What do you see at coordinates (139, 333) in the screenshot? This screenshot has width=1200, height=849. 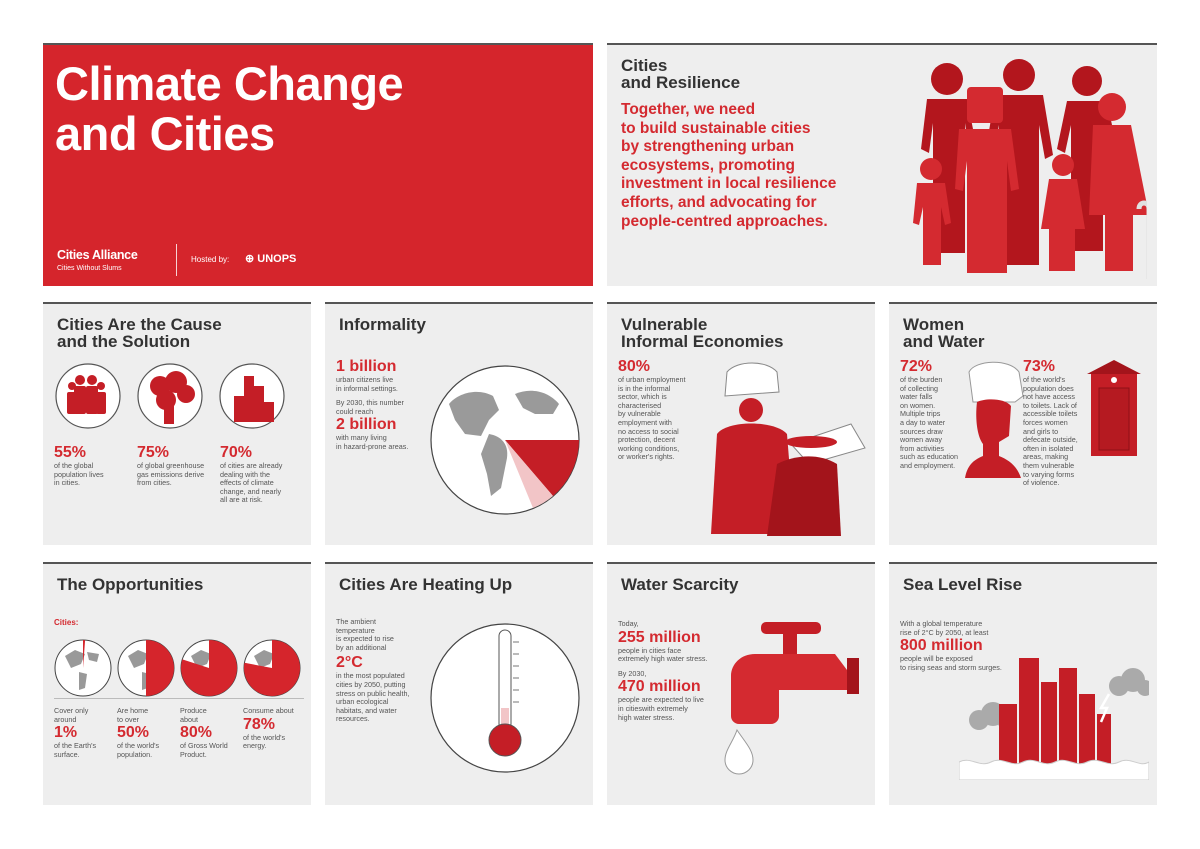 I see `cause-title: Cities Are the Cause and the Solution` at bounding box center [139, 333].